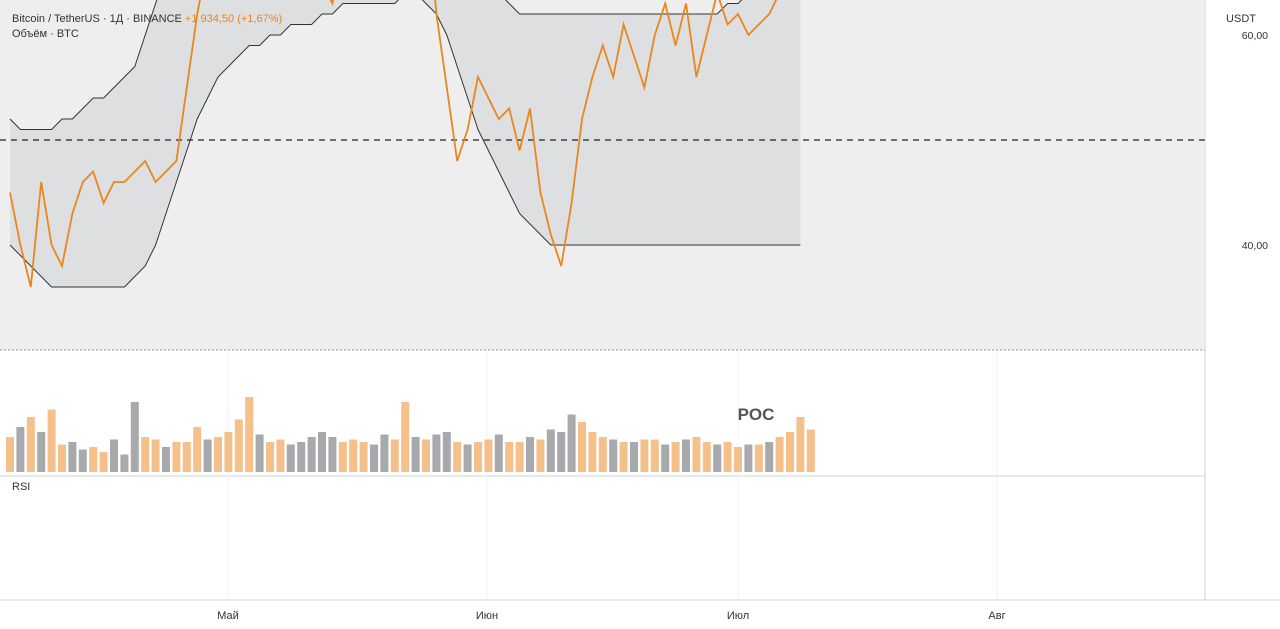  Describe the element at coordinates (45, 34) in the screenshot. I see `volume-indicator-label: Объём · BTC` at that location.